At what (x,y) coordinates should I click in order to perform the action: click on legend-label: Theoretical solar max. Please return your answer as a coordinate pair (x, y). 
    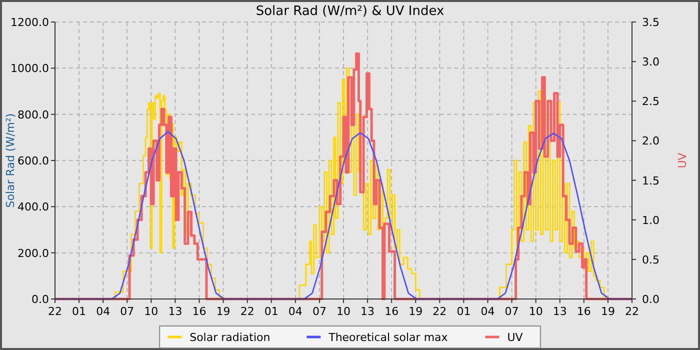
    Looking at the image, I should click on (388, 337).